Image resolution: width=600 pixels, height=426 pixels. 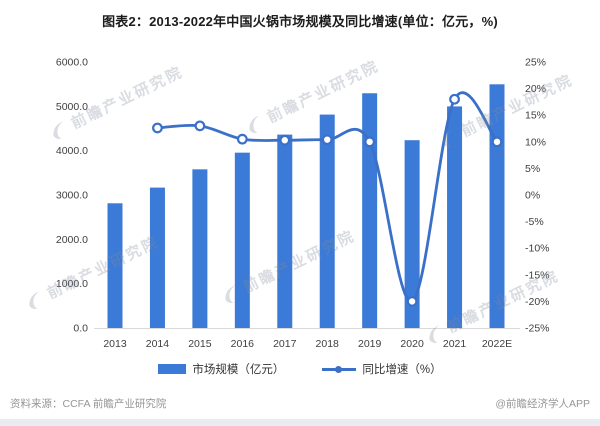 What do you see at coordinates (157, 257) in the screenshot?
I see `bar-2014` at bounding box center [157, 257].